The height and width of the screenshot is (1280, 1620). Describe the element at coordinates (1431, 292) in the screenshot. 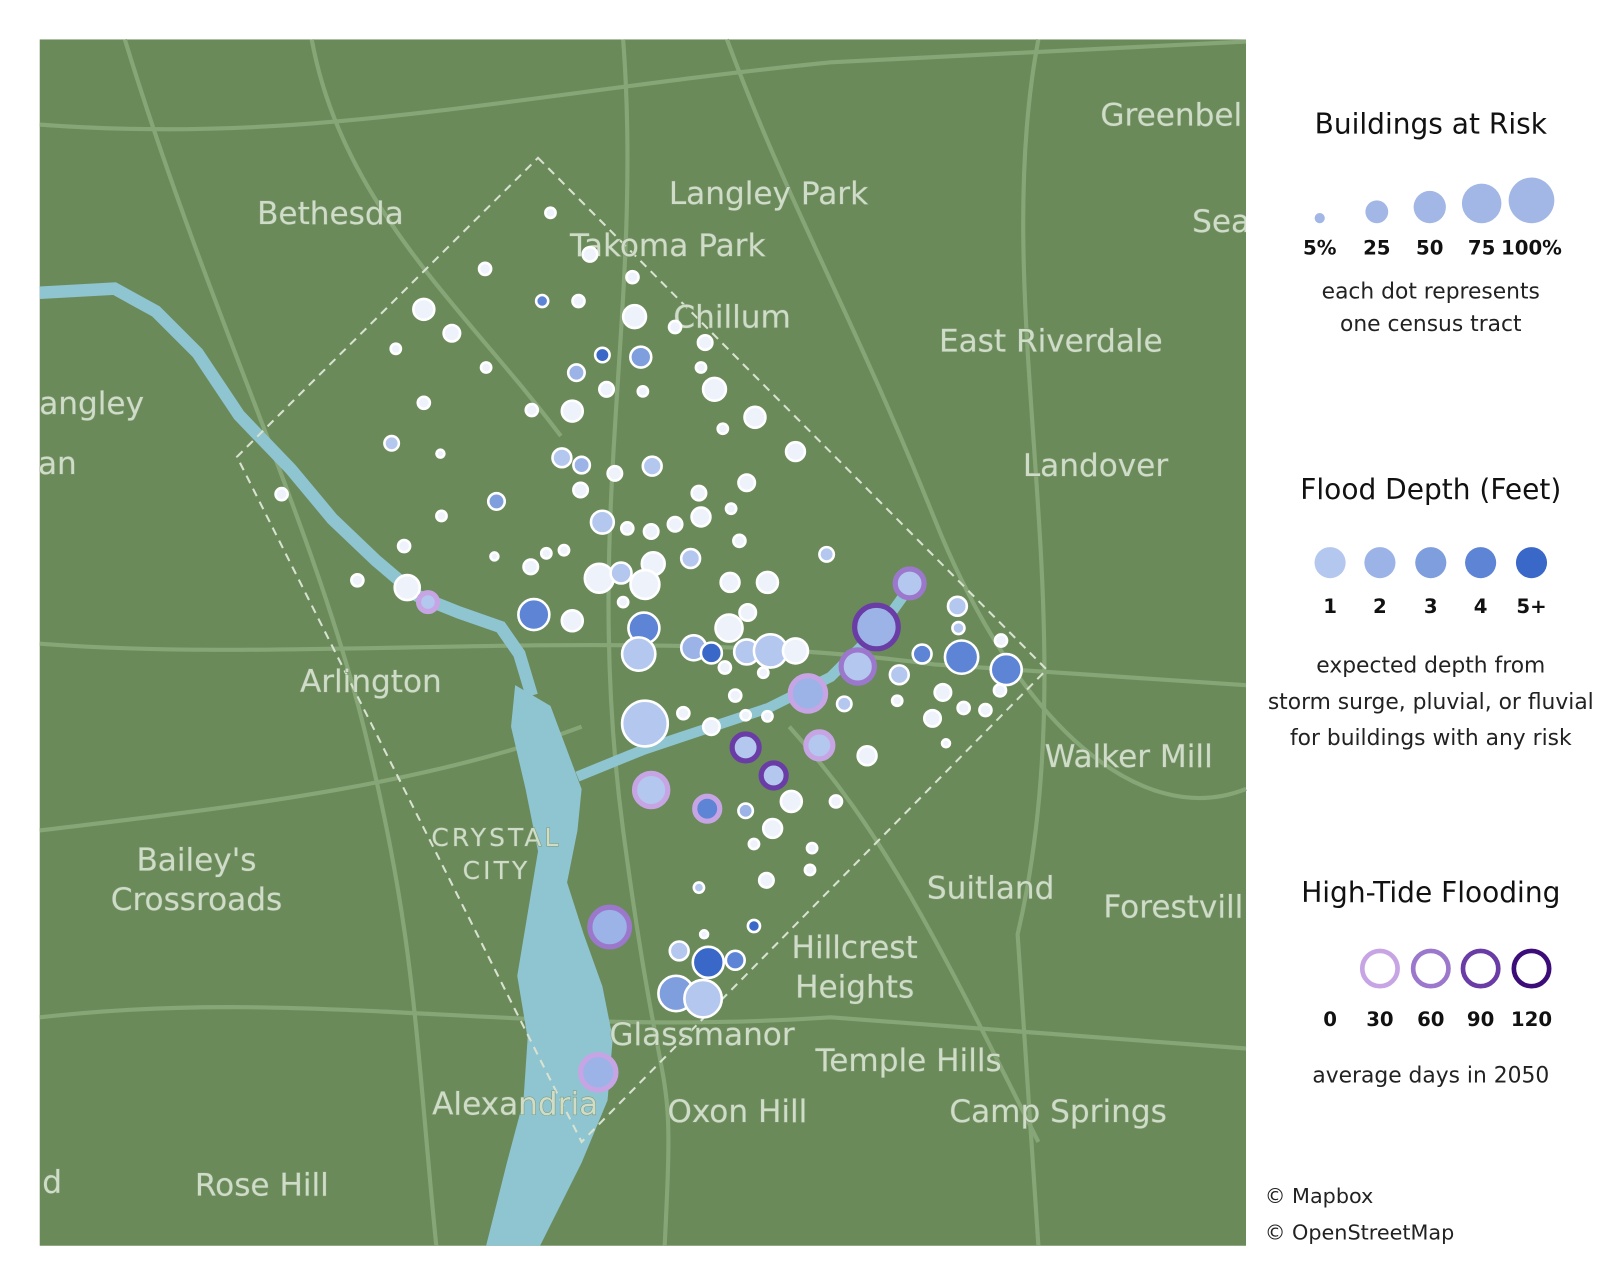

I see `legend-note: each dot represents` at that location.